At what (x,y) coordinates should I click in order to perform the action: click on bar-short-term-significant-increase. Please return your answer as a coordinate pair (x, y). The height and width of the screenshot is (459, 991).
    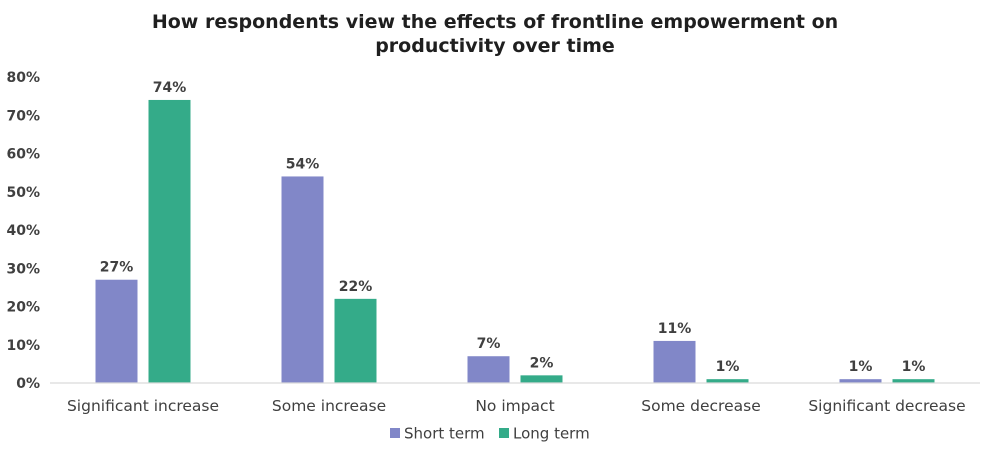
    Looking at the image, I should click on (116, 331).